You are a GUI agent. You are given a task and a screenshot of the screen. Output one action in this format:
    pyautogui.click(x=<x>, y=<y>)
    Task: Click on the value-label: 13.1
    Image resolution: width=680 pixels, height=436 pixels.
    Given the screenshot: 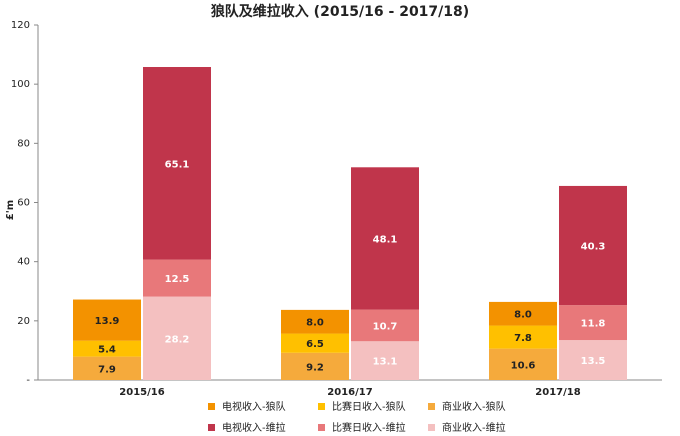 What is the action you would take?
    pyautogui.click(x=385, y=362)
    